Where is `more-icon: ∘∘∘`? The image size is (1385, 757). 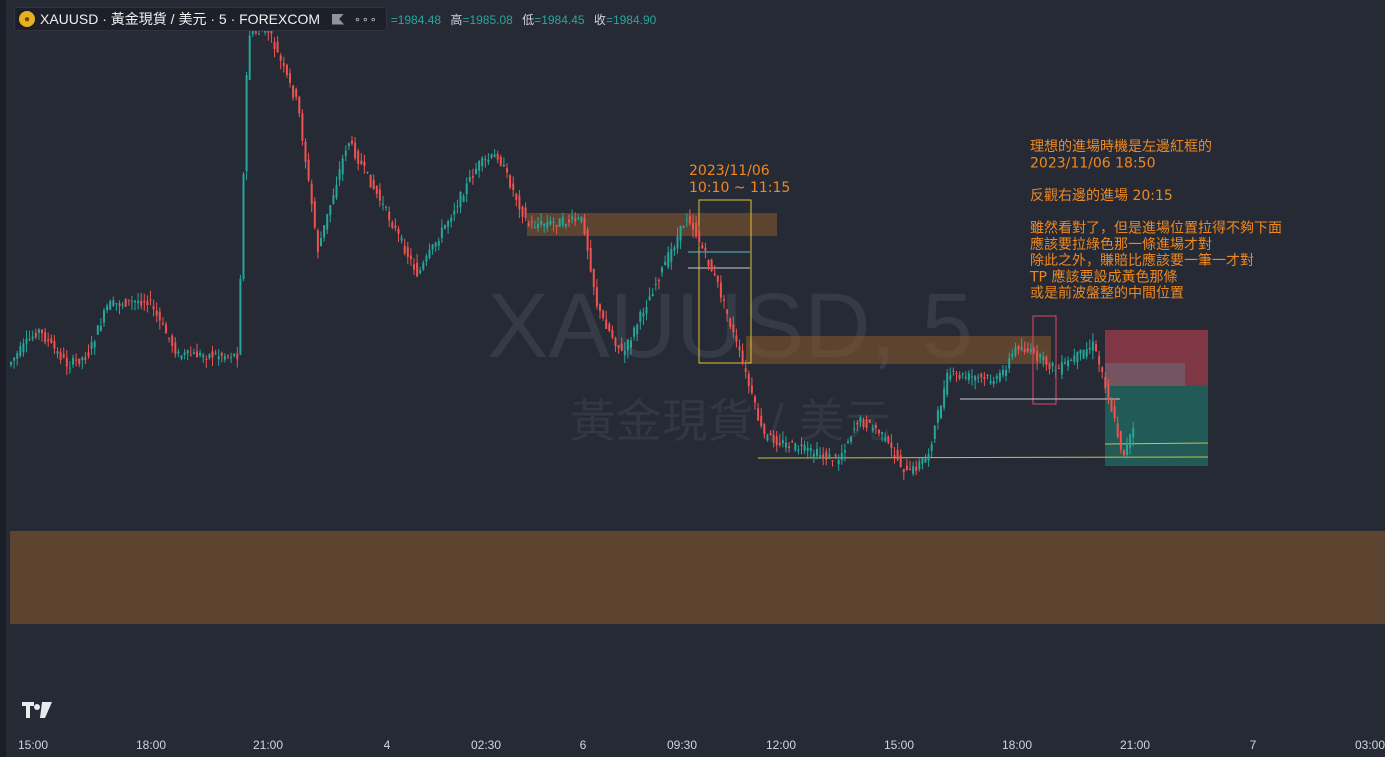
more-icon: ∘∘∘ is located at coordinates (366, 19).